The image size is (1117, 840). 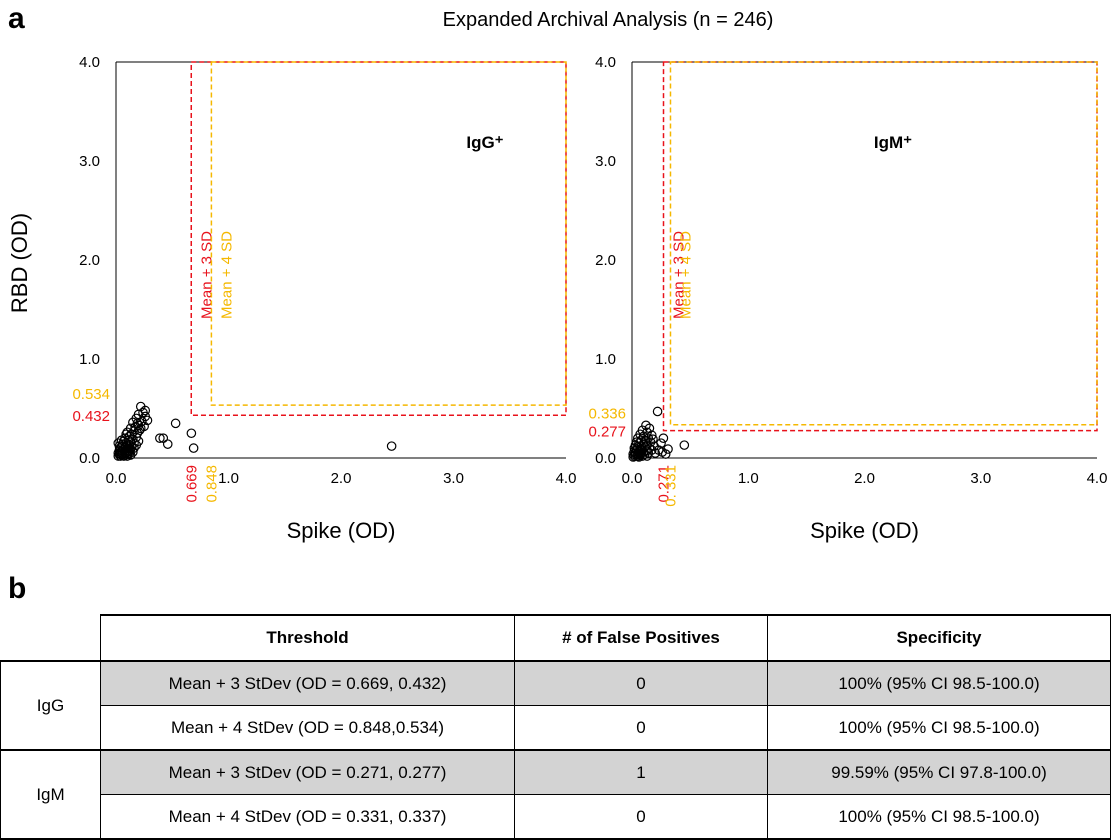 I want to click on specificity-cell: 99.59% (95% CI 97.8-100.0), so click(x=939, y=772).